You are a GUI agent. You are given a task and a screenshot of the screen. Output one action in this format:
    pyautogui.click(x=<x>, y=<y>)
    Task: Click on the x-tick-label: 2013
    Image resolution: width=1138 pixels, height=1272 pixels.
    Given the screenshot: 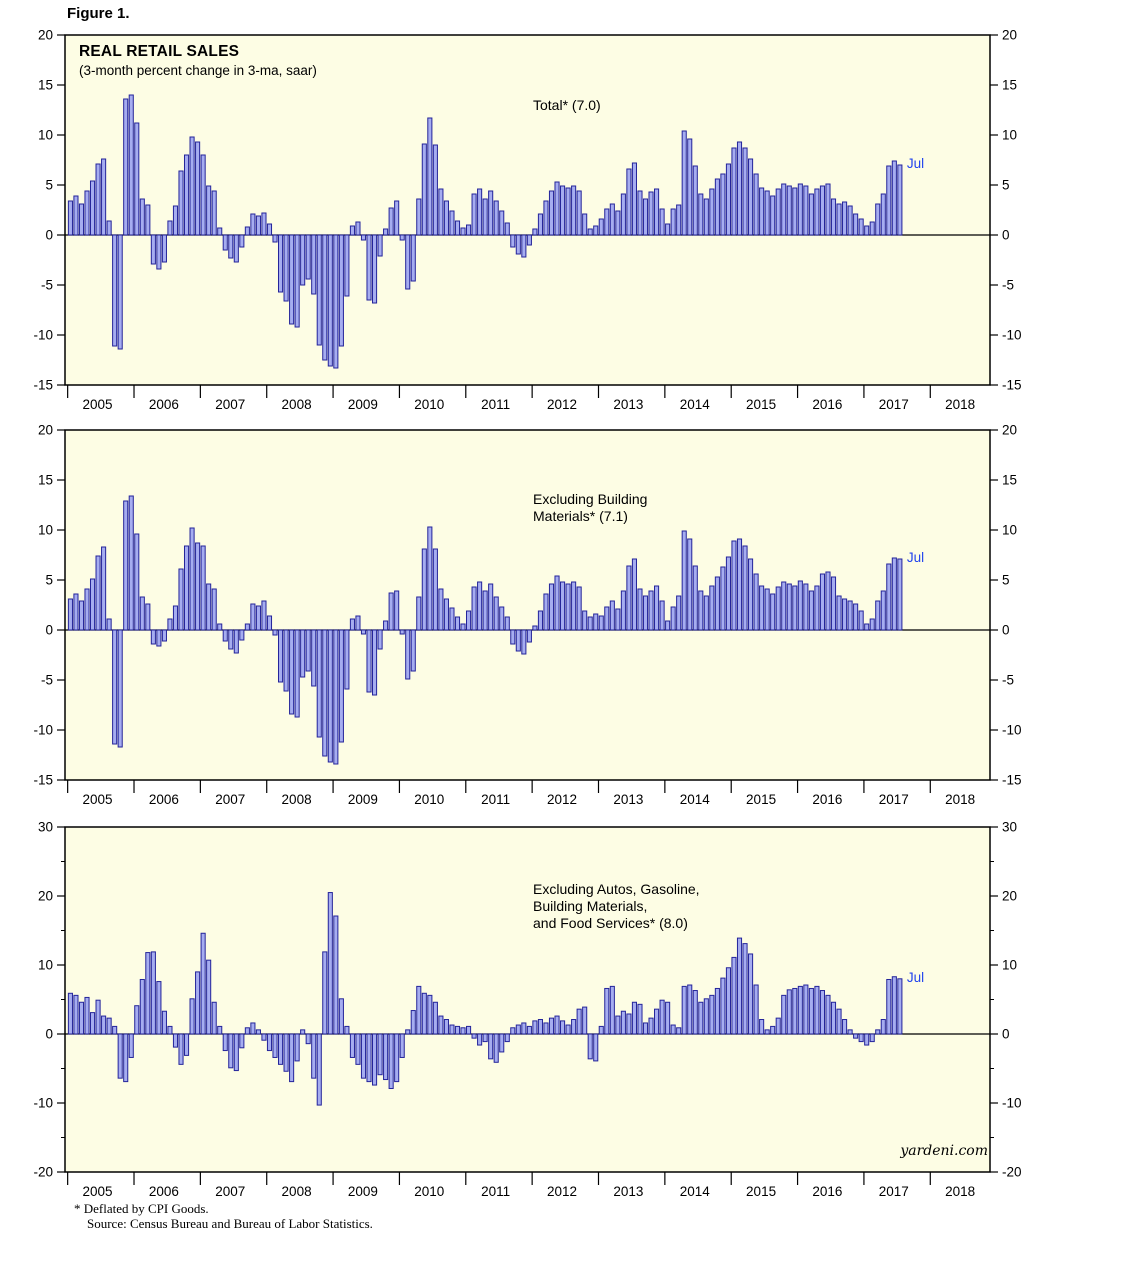 What is the action you would take?
    pyautogui.click(x=628, y=404)
    